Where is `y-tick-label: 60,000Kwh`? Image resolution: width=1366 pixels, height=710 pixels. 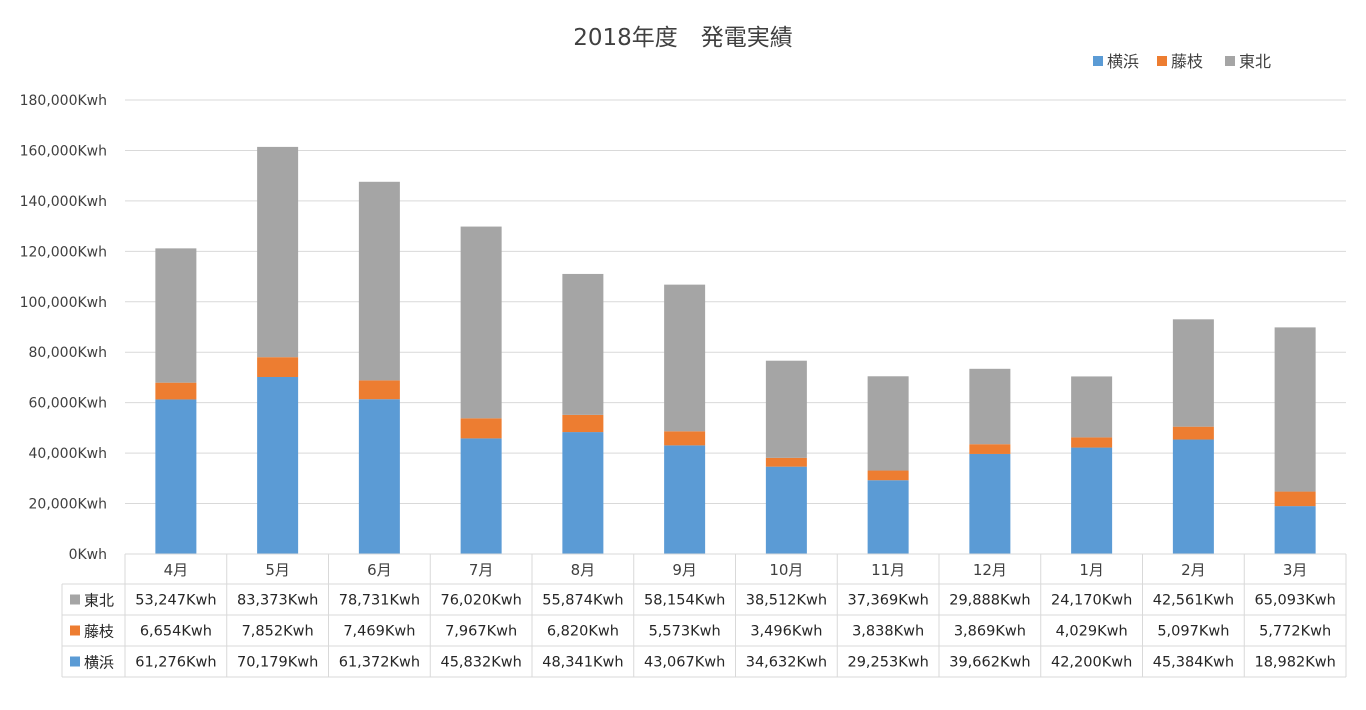
y-tick-label: 60,000Kwh is located at coordinates (68, 404).